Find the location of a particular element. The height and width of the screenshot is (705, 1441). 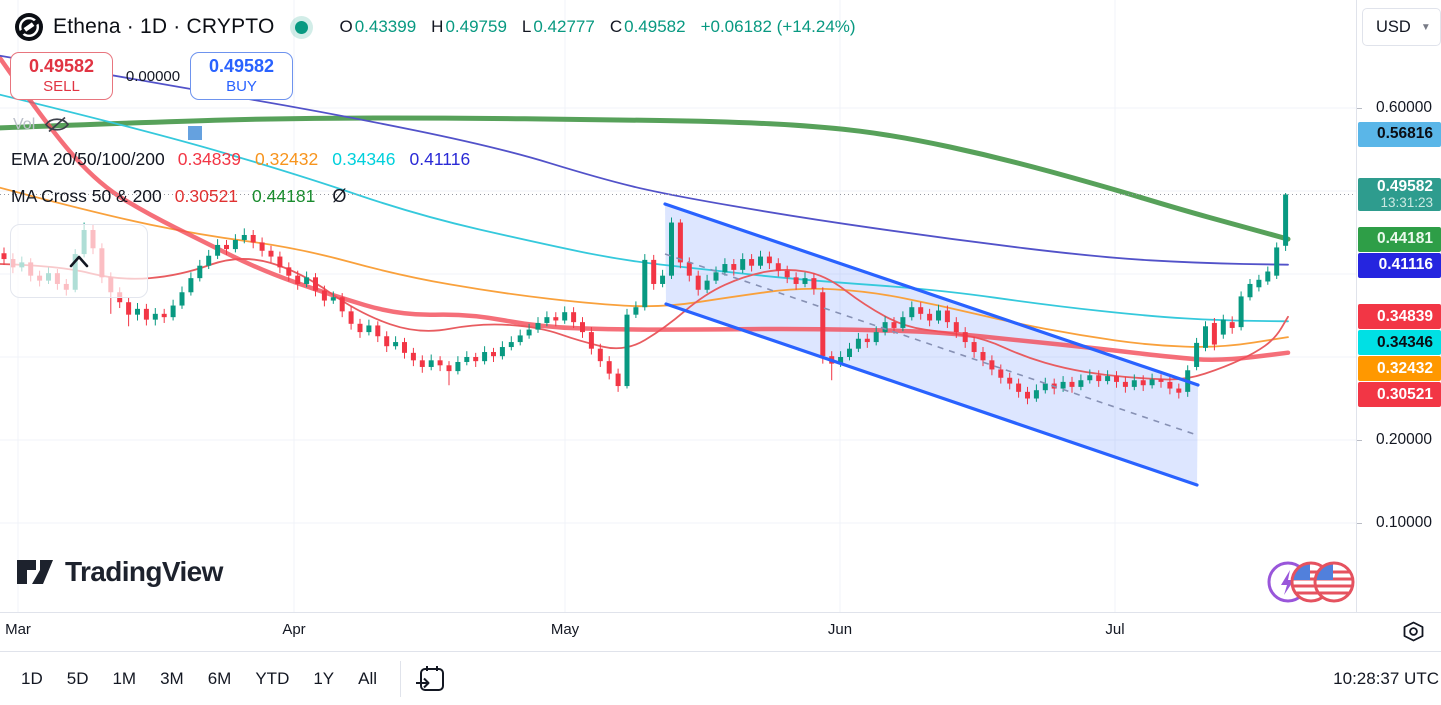

ema-value-3: 0.41116 is located at coordinates (440, 159).